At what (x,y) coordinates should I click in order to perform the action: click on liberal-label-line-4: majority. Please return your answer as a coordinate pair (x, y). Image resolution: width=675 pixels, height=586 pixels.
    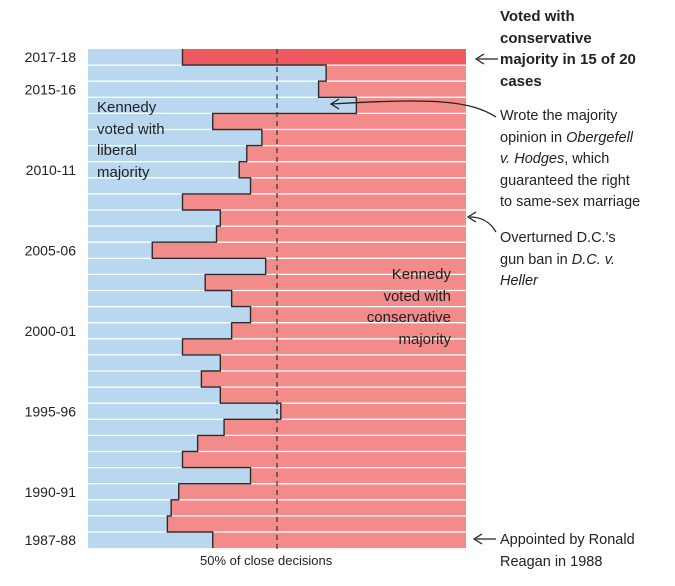
    Looking at the image, I should click on (123, 172).